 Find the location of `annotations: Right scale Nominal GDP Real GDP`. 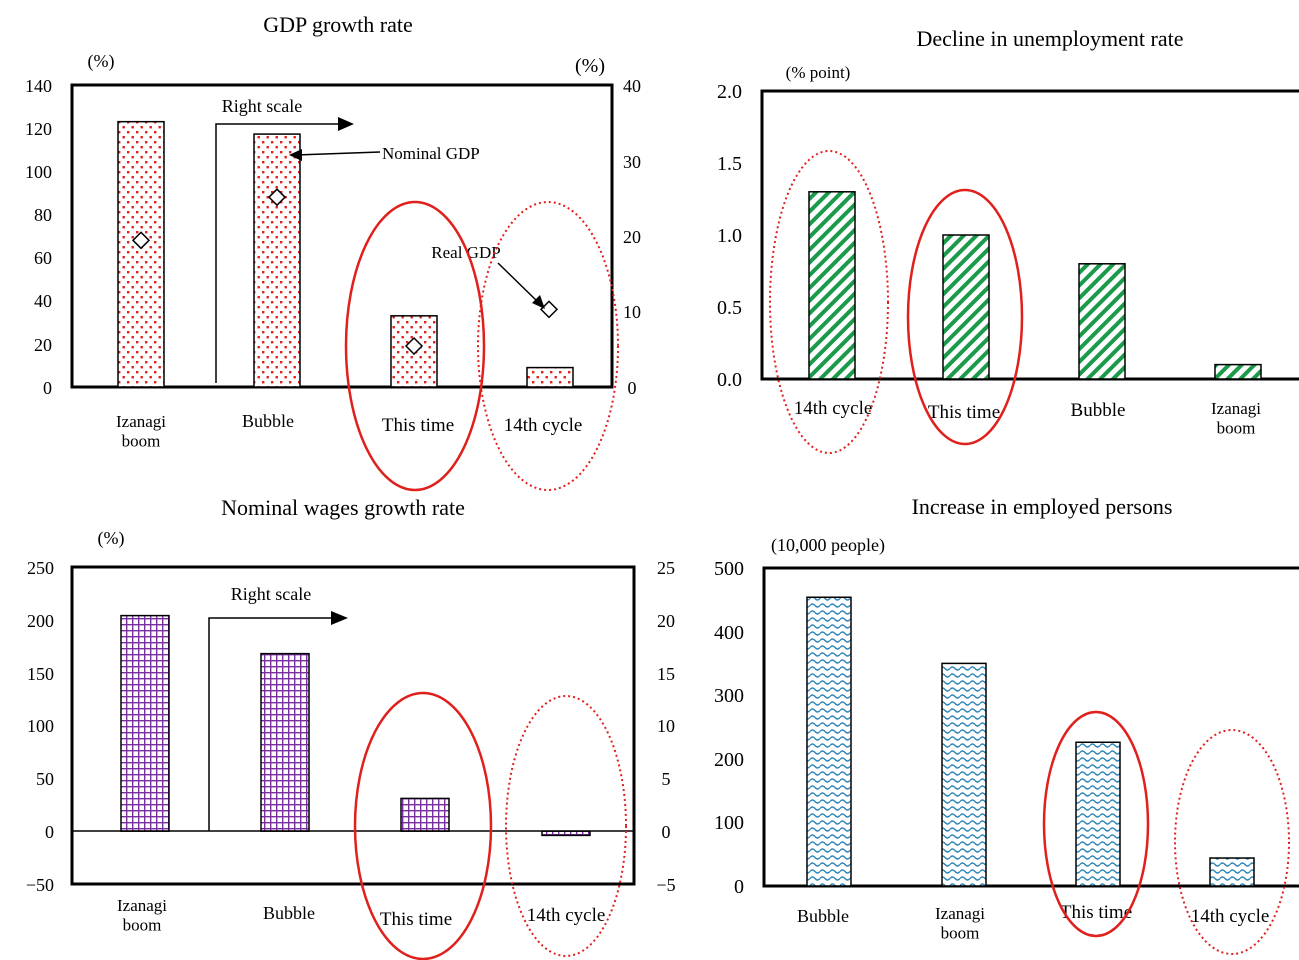

annotations: Right scale Nominal GDP Real GDP is located at coordinates (380, 239).